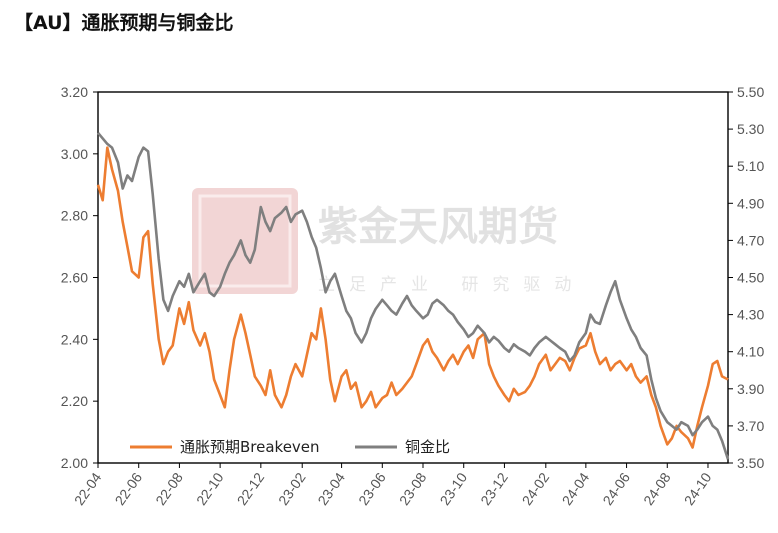 The height and width of the screenshot is (533, 778). I want to click on x-tick-label: 22-04, so click(88, 488).